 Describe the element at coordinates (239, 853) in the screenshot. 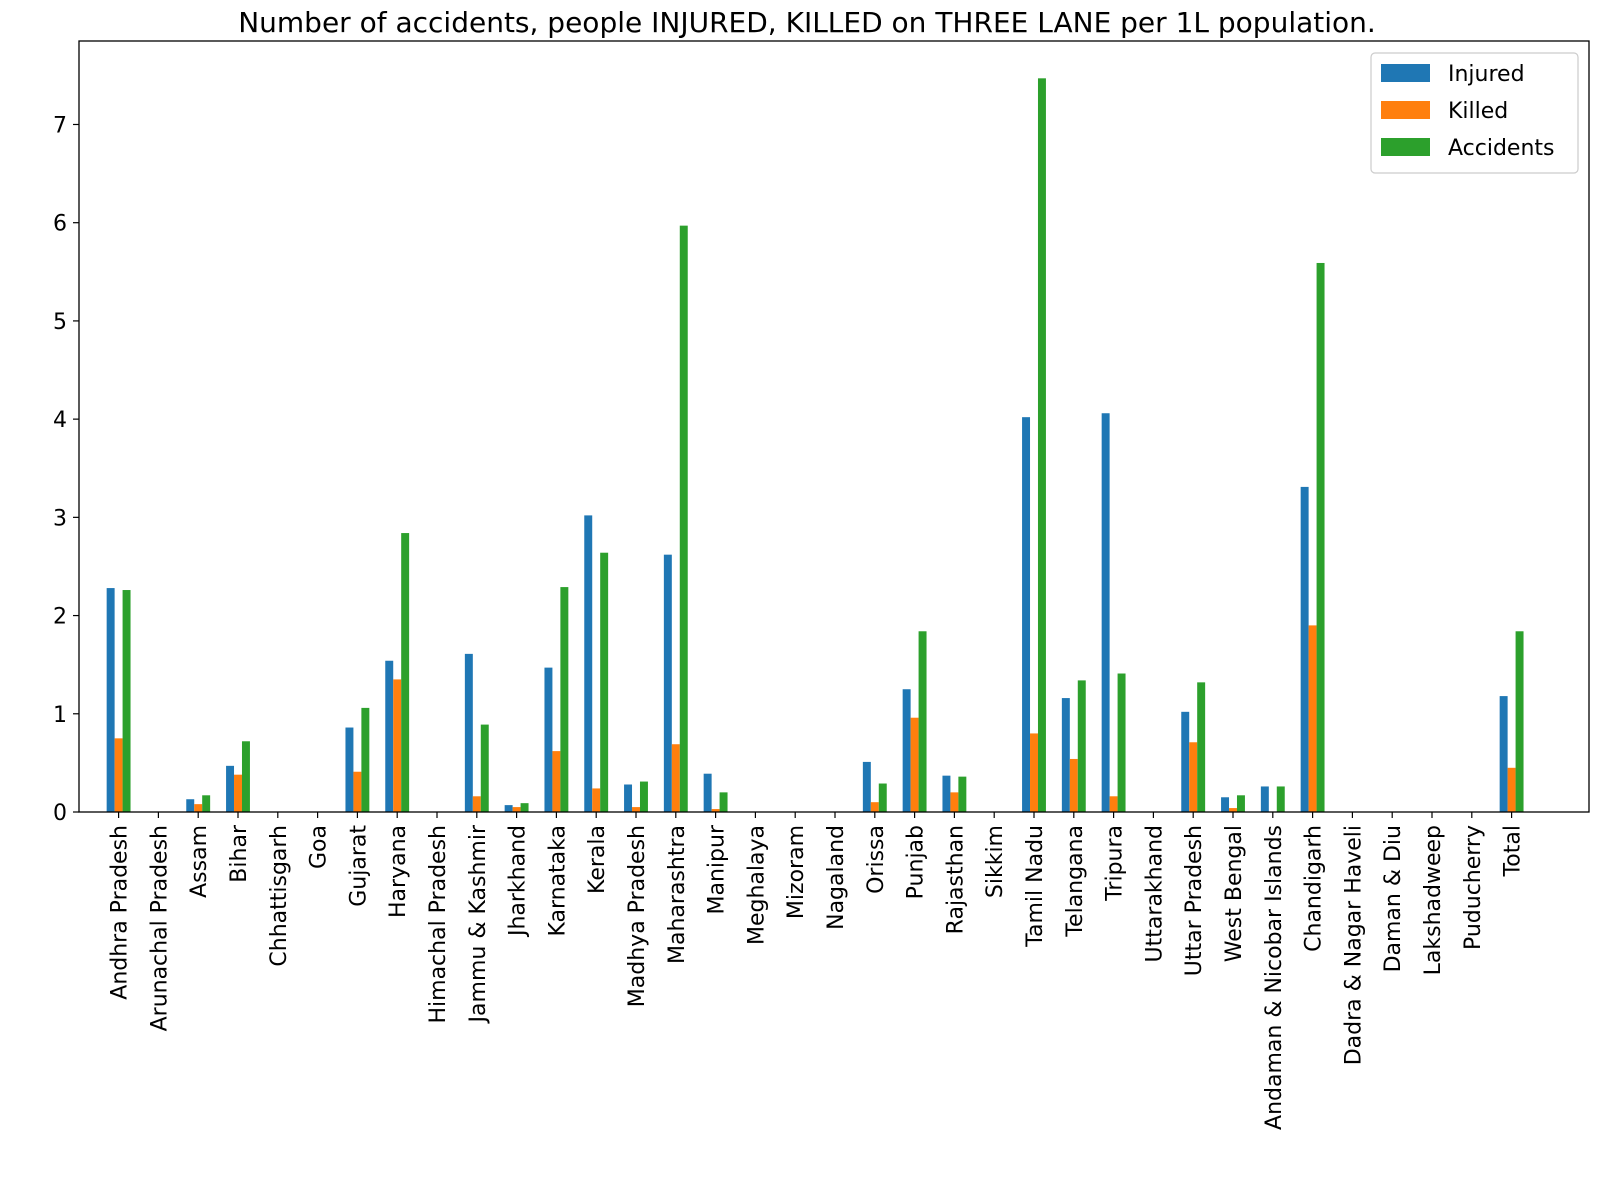

I see `x-tick-label: Bihar` at that location.